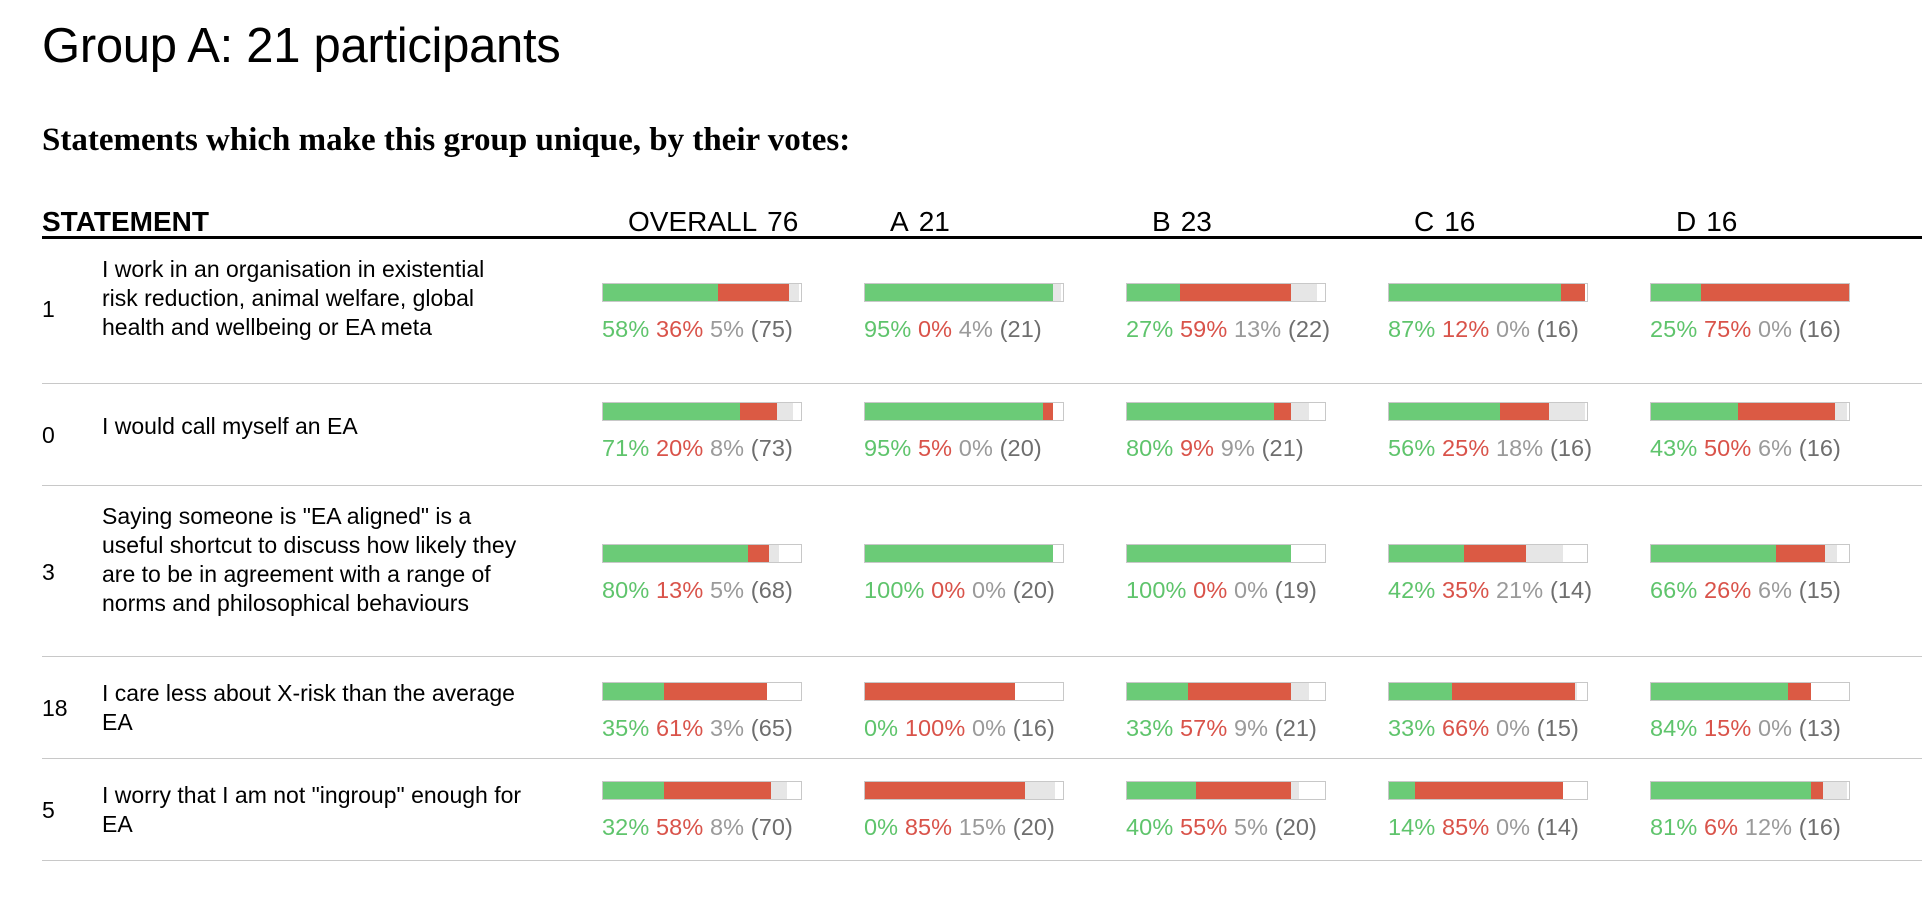 Image resolution: width=1922 pixels, height=920 pixels. Describe the element at coordinates (1781, 329) in the screenshot. I see `vote-percentages: 25% 75% 0% (16)` at that location.